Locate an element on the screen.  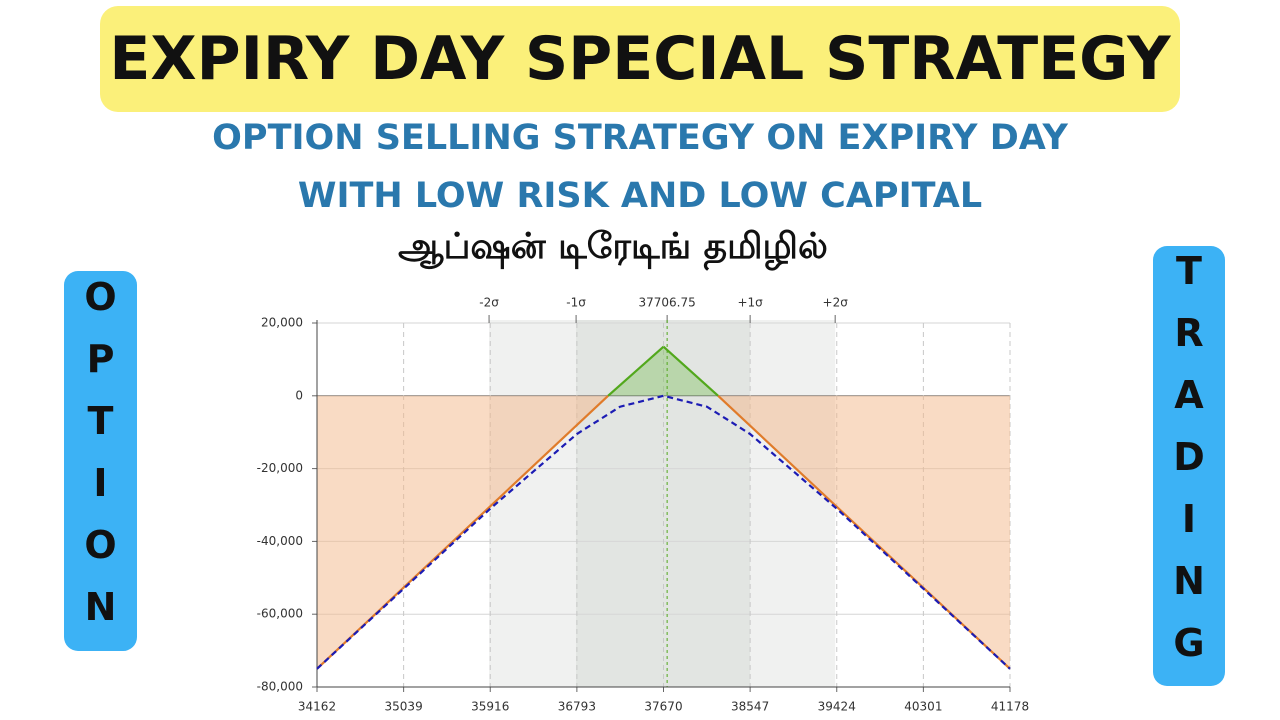
subtitle: OPTION SELLING STRATEGY ON EXPIRY DAY is located at coordinates (640, 138).